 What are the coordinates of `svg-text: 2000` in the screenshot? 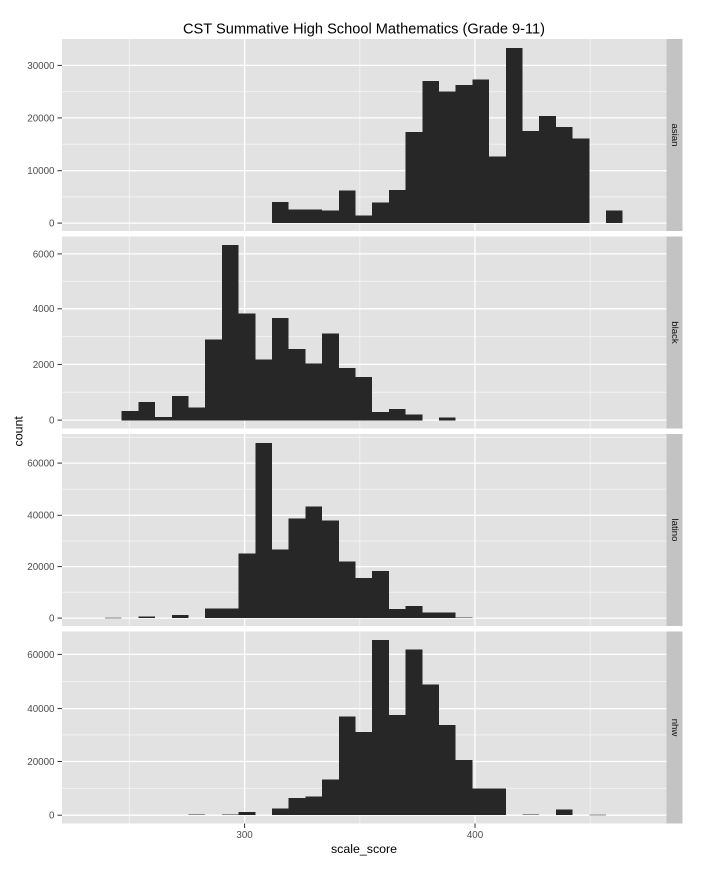 It's located at (44, 365).